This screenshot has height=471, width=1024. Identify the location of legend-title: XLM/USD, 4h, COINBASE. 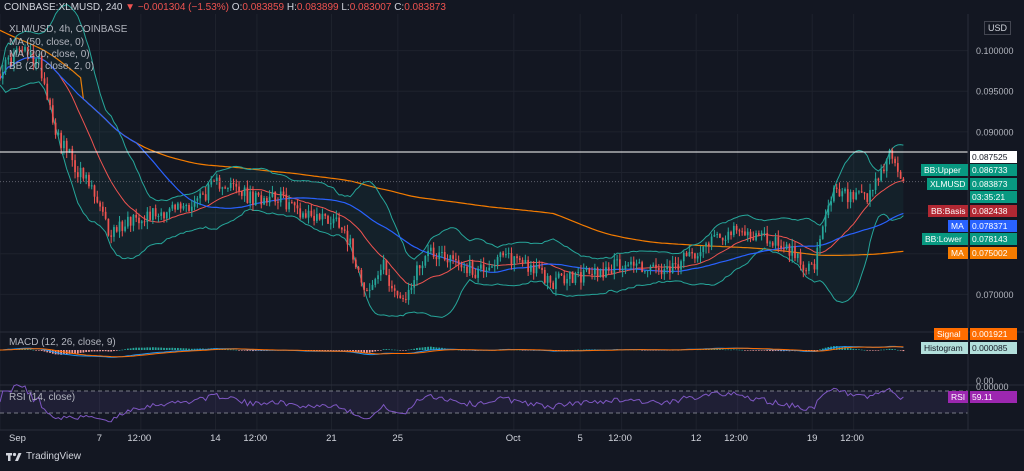
(68, 29).